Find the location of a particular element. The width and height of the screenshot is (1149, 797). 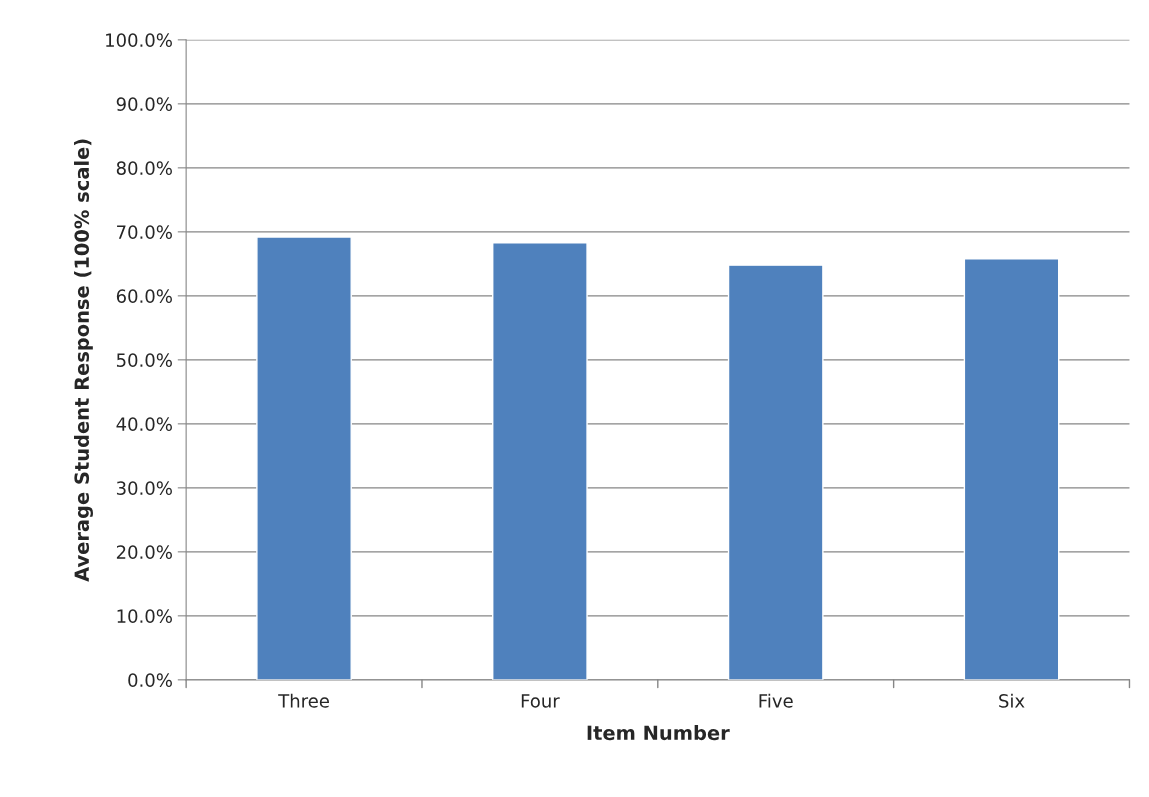

y-tick-label: 50.0% is located at coordinates (144, 360).